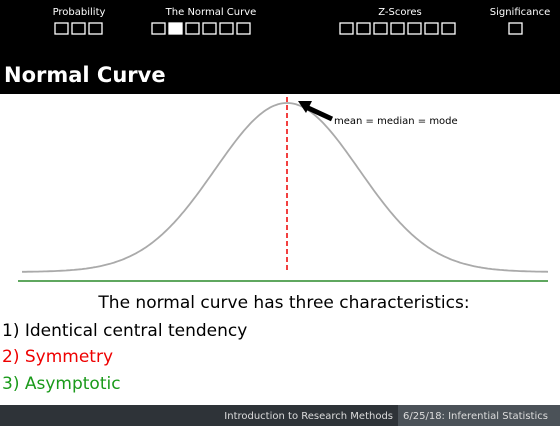 The height and width of the screenshot is (426, 560). I want to click on list-item: 2) Symmetry, so click(57, 357).